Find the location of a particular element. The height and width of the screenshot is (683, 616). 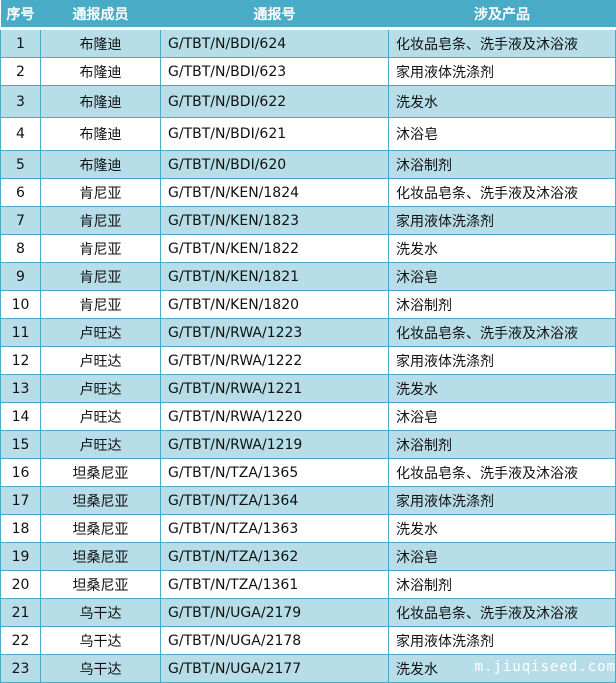

row-number-cell: 14 is located at coordinates (20, 416).